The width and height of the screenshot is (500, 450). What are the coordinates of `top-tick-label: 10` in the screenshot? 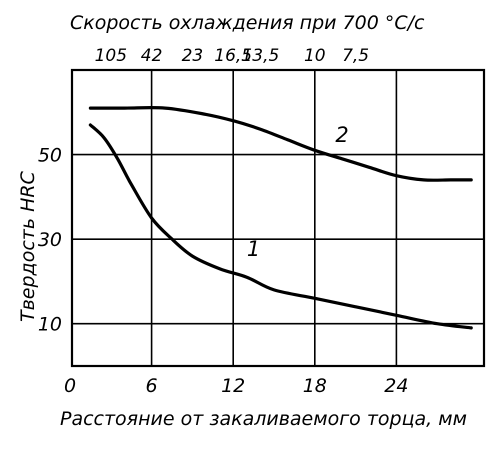 It's located at (315, 56).